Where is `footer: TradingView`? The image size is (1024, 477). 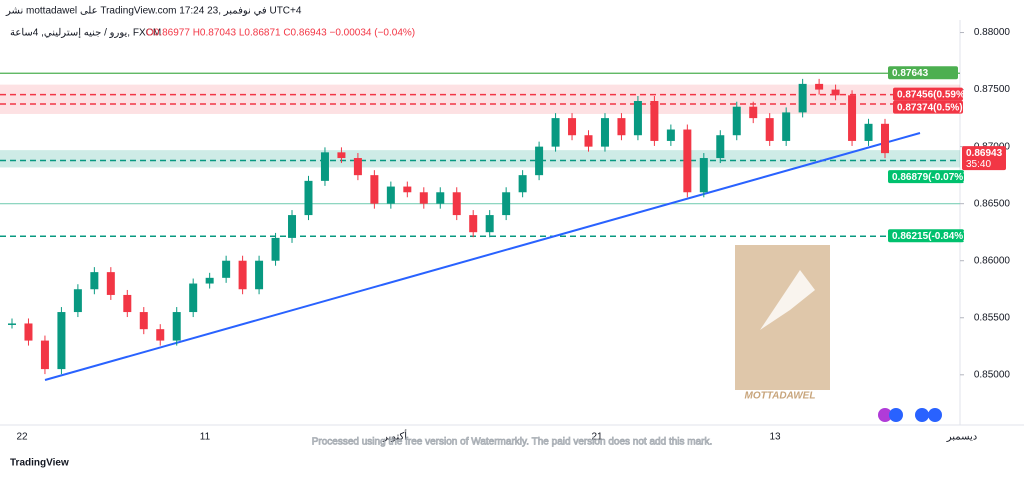 footer: TradingView is located at coordinates (39, 463).